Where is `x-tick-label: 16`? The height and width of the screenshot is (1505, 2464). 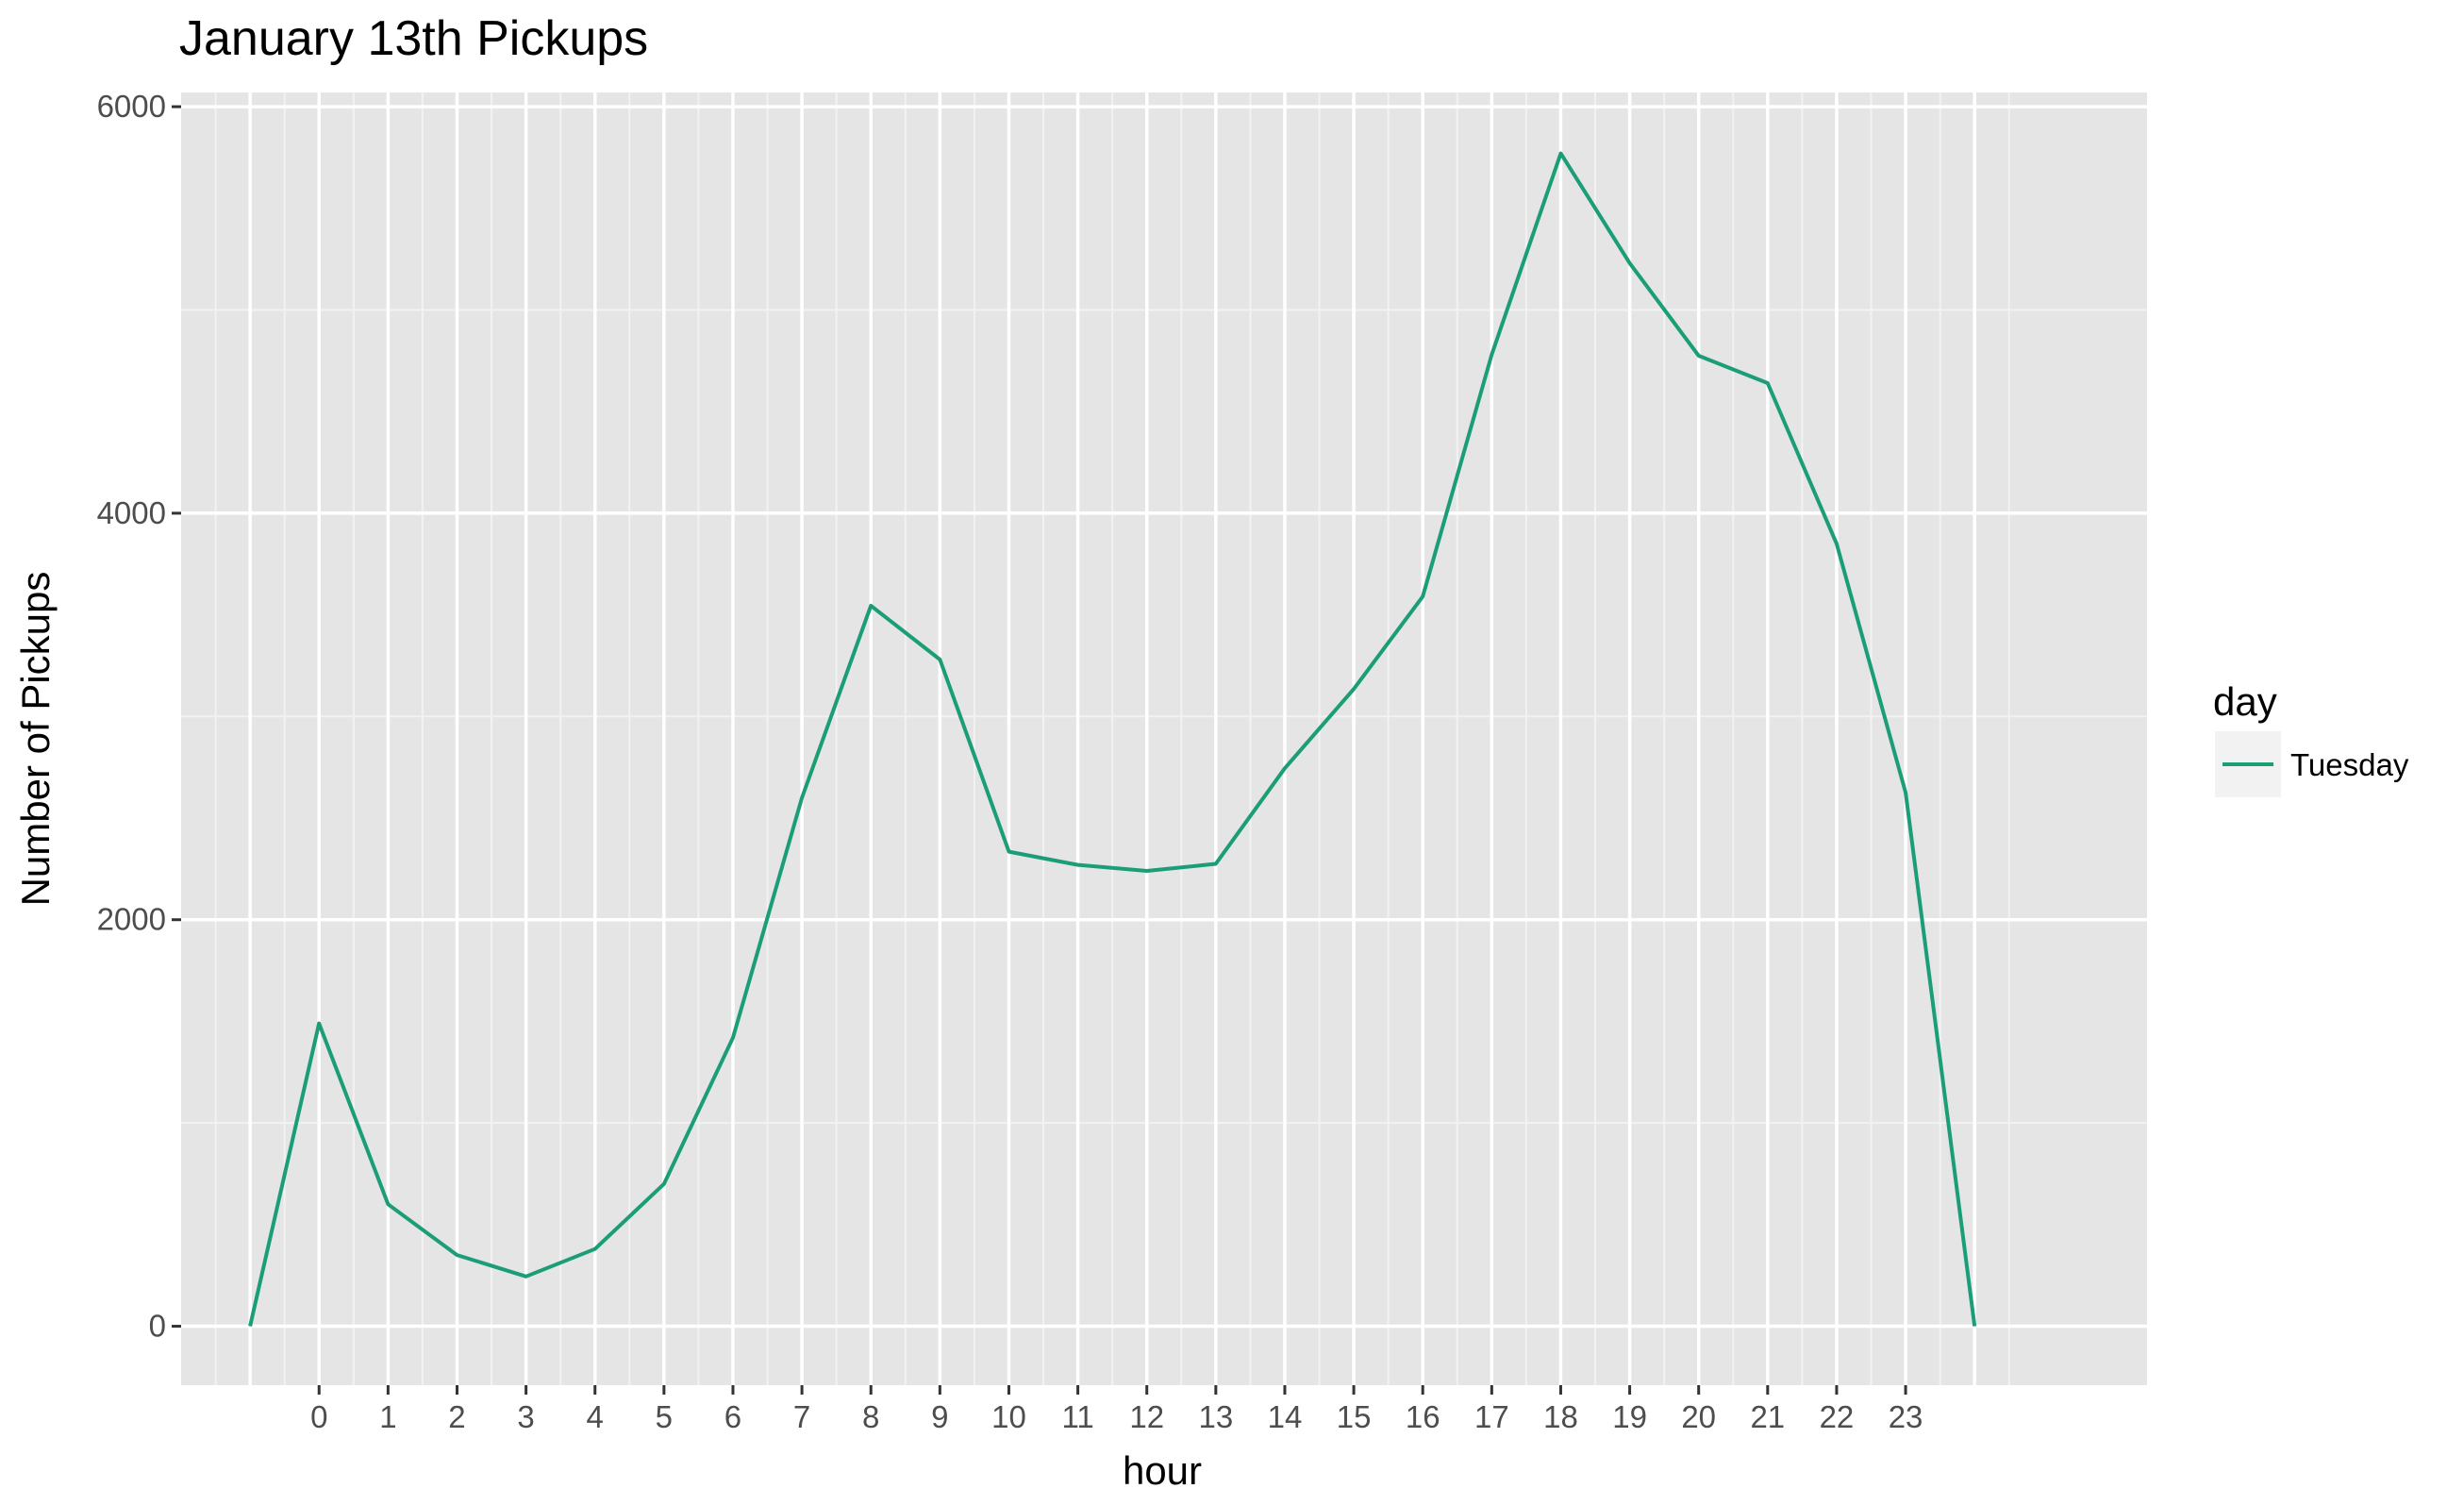
x-tick-label: 16 is located at coordinates (1423, 1416).